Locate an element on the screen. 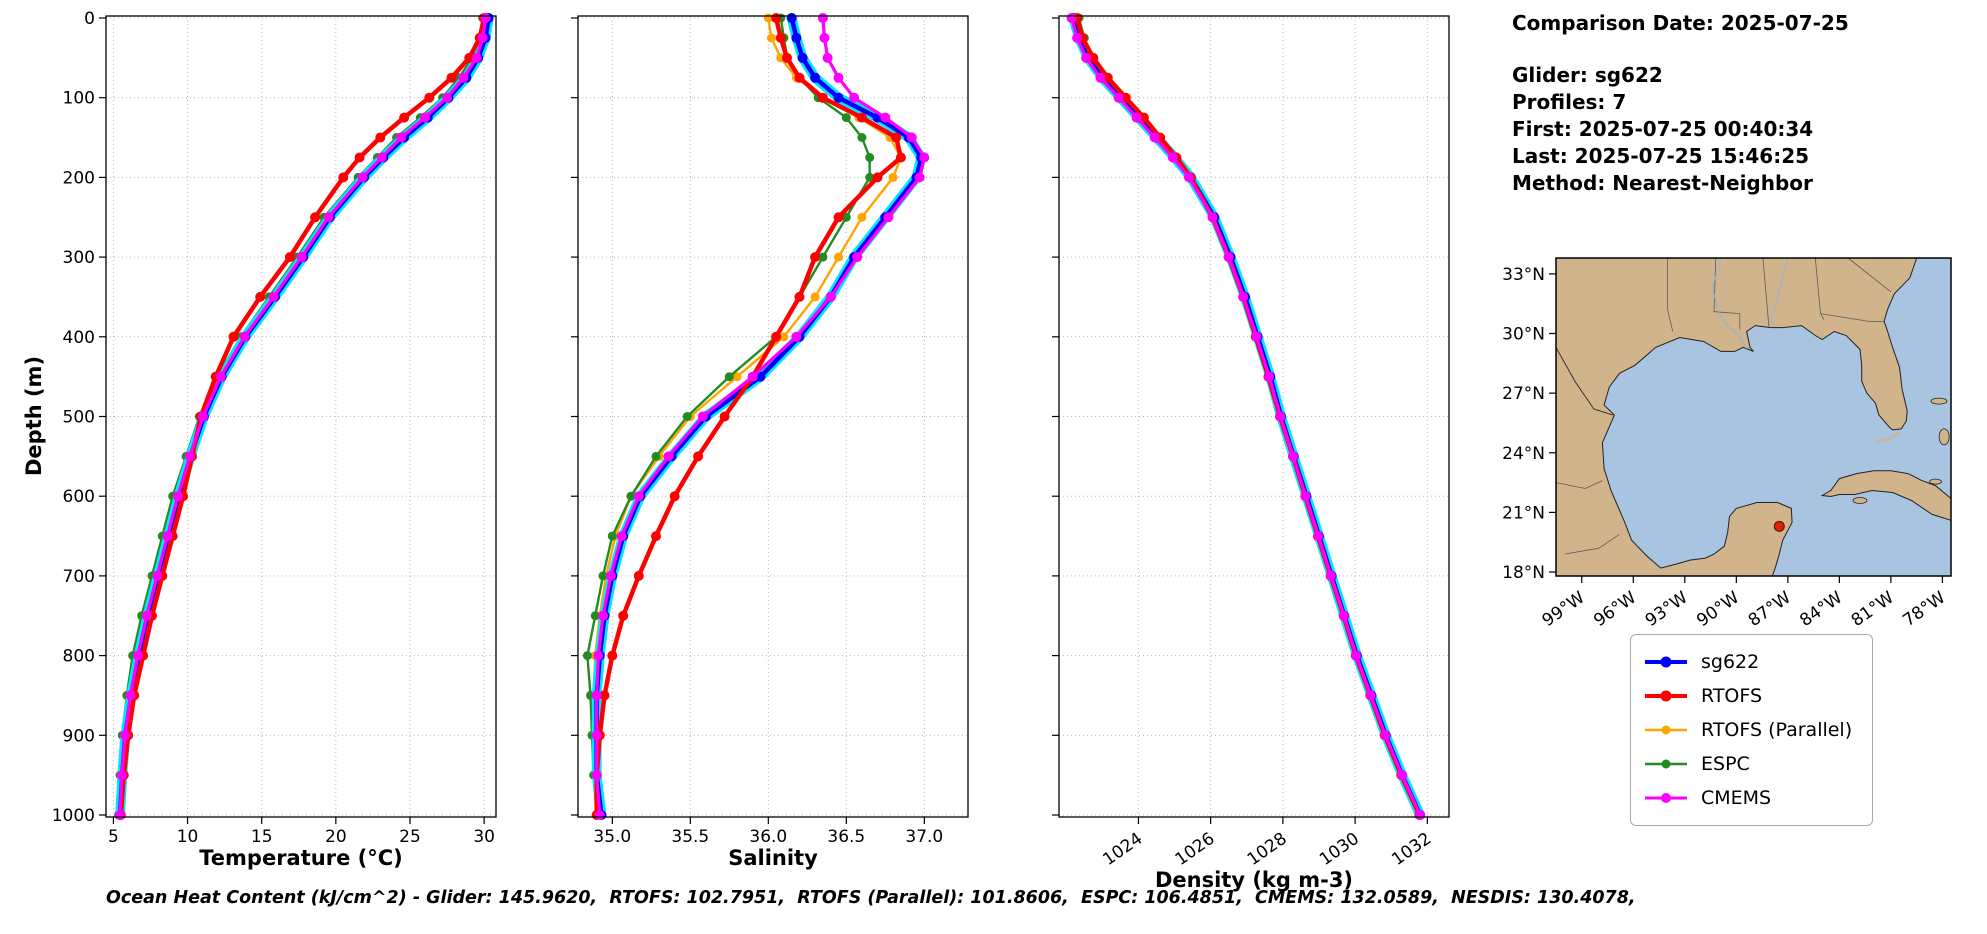 The width and height of the screenshot is (1987, 934). svg-text: 1000 is located at coordinates (73, 816).